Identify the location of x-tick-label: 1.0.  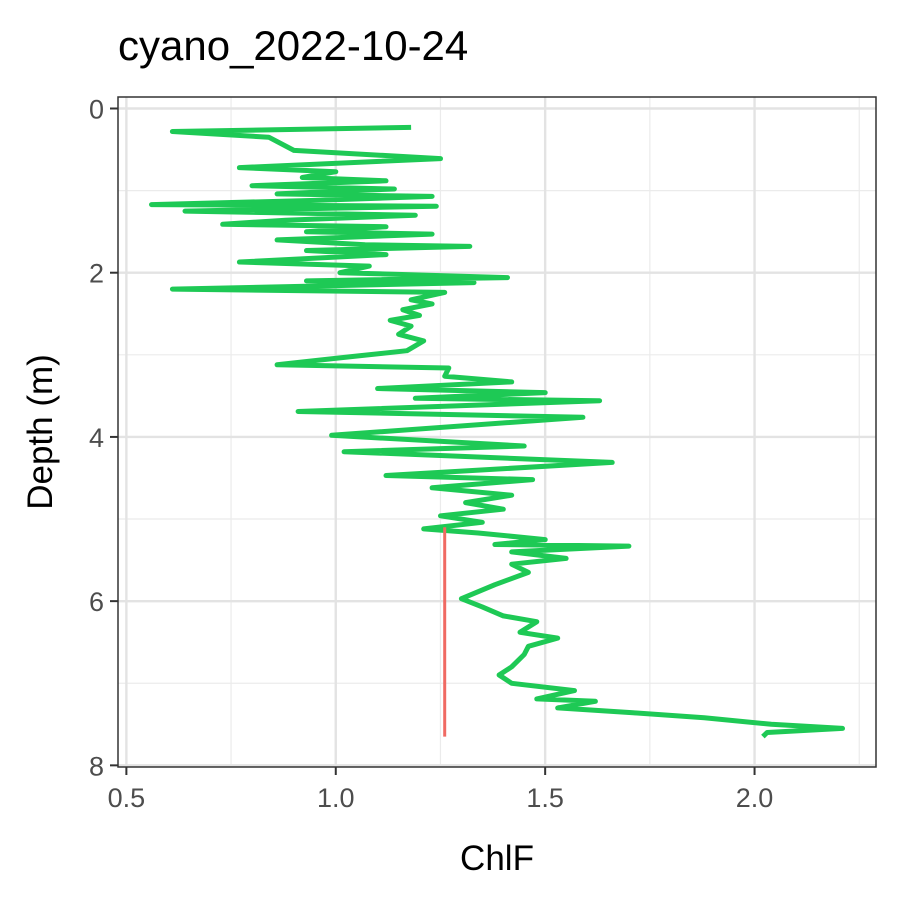
(336, 798).